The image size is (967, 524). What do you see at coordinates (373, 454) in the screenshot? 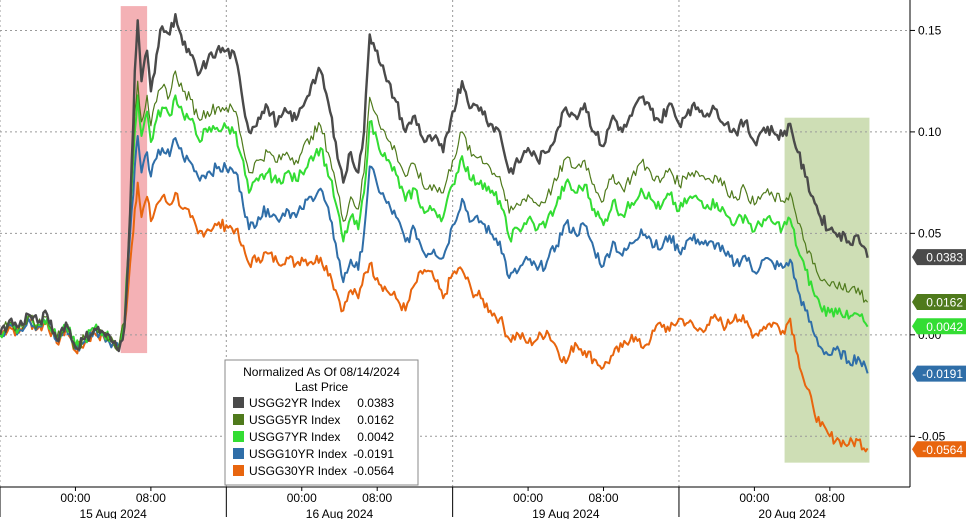
I see `legend-entry-value-4: -0.0191` at bounding box center [373, 454].